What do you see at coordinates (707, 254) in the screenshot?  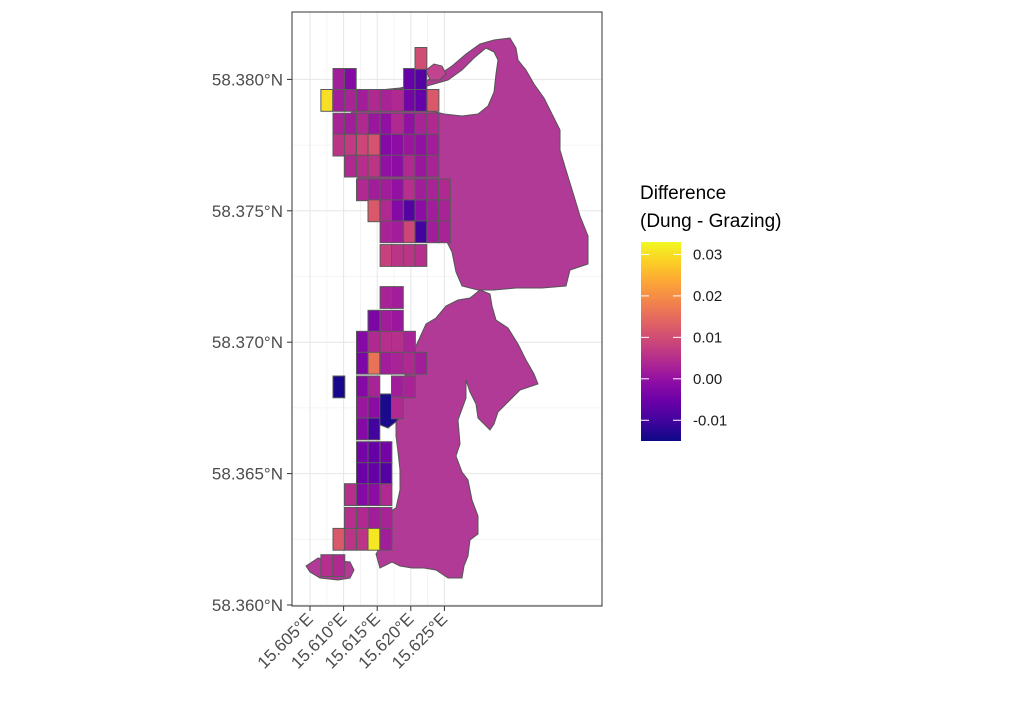 I see `legend-tick-label: 0.03` at bounding box center [707, 254].